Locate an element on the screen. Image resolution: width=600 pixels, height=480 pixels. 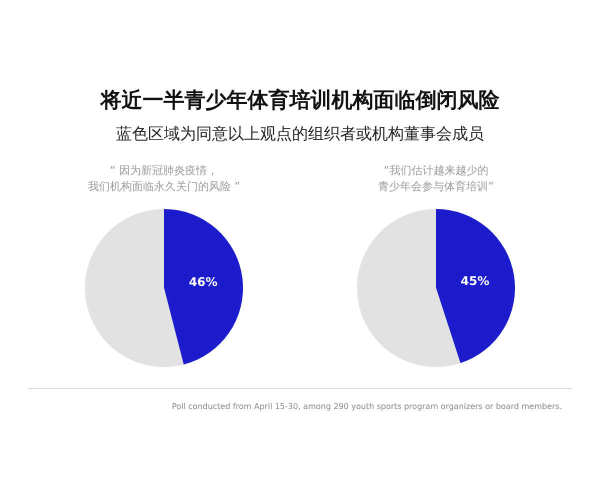
text: 青少年会参与体育培训” is located at coordinates (436, 187).